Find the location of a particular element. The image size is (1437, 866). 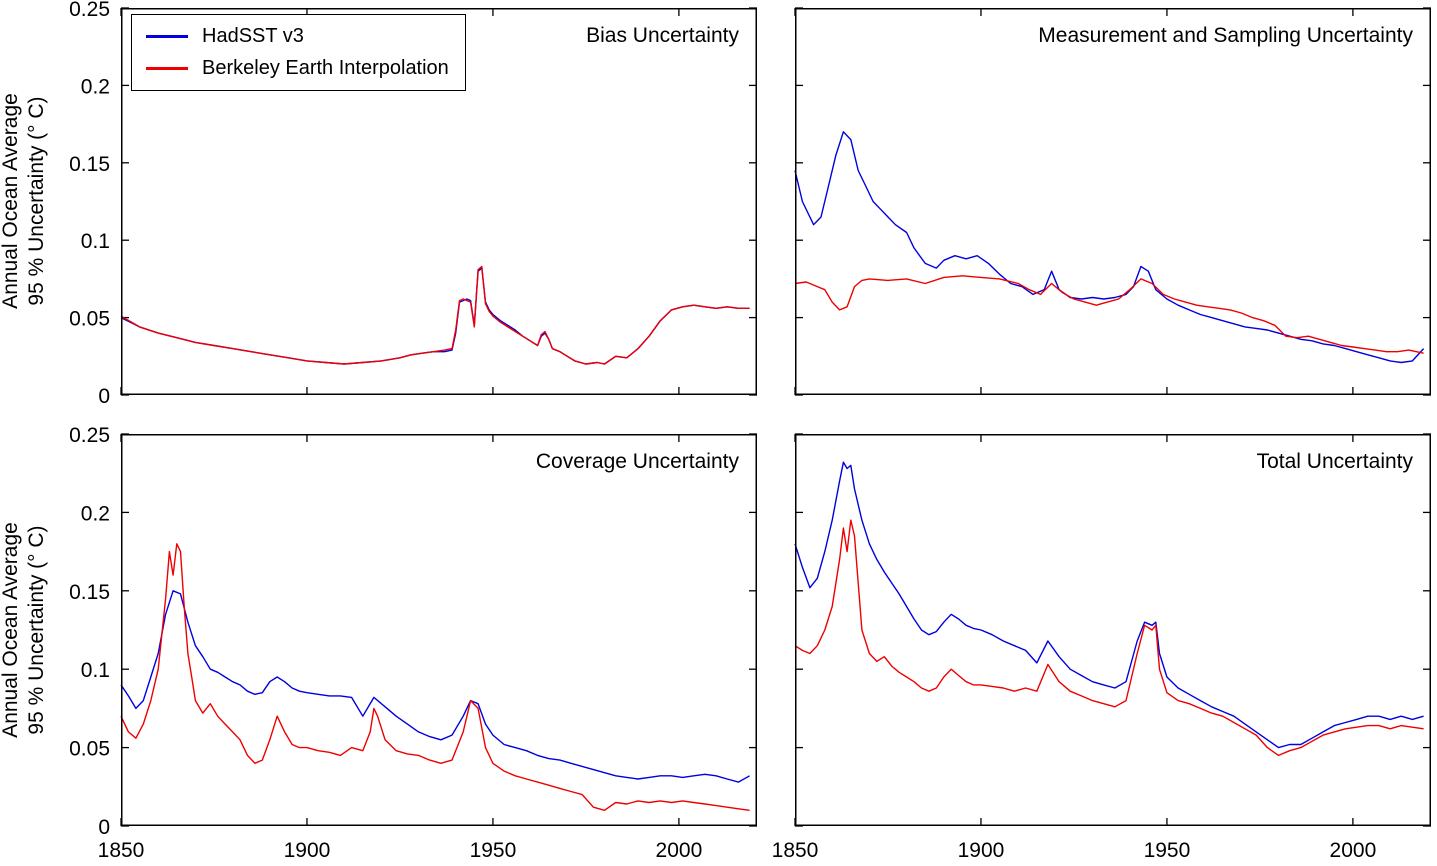

panel-title-bias: Bias Uncertainty is located at coordinates (662, 35).